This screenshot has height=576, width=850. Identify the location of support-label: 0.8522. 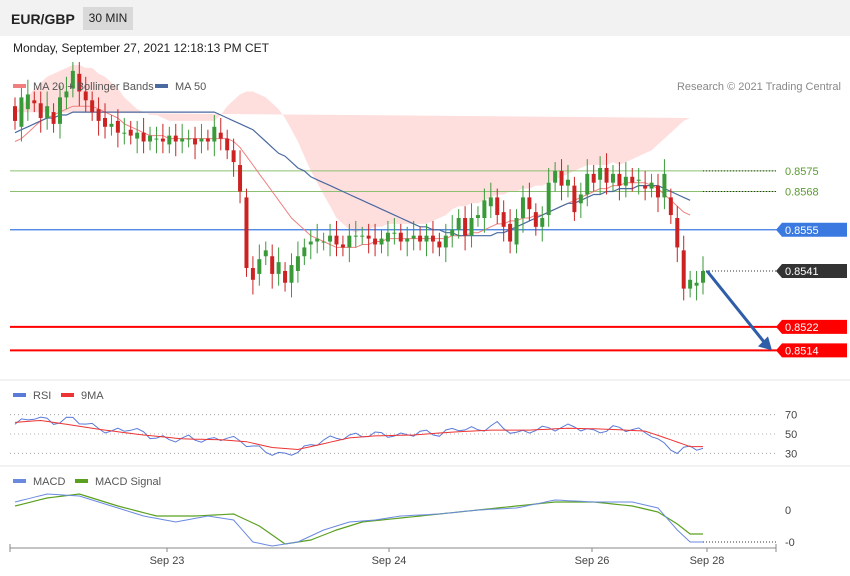
(802, 328).